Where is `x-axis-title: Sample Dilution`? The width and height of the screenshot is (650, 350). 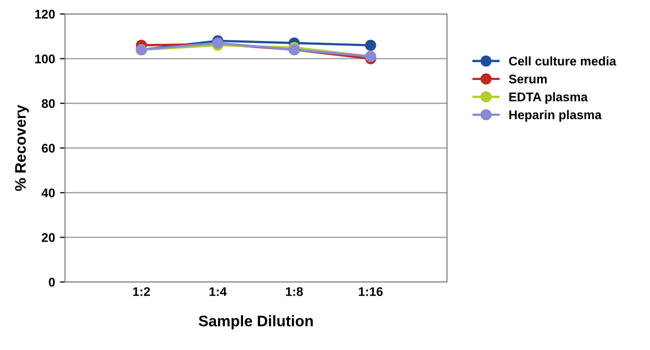 x-axis-title: Sample Dilution is located at coordinates (255, 322).